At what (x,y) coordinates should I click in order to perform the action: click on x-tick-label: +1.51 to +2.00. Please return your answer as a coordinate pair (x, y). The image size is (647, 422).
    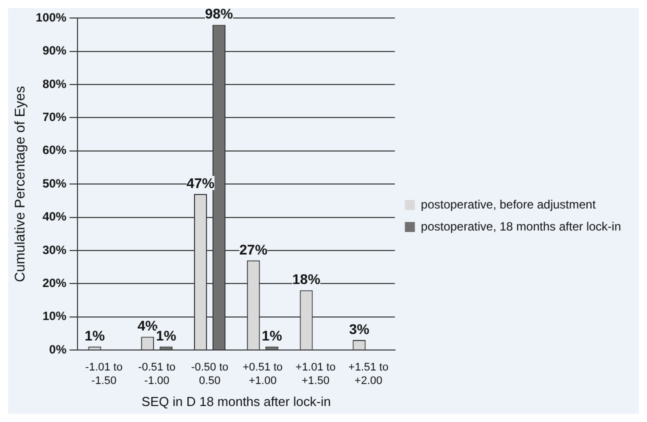
    Looking at the image, I should click on (368, 374).